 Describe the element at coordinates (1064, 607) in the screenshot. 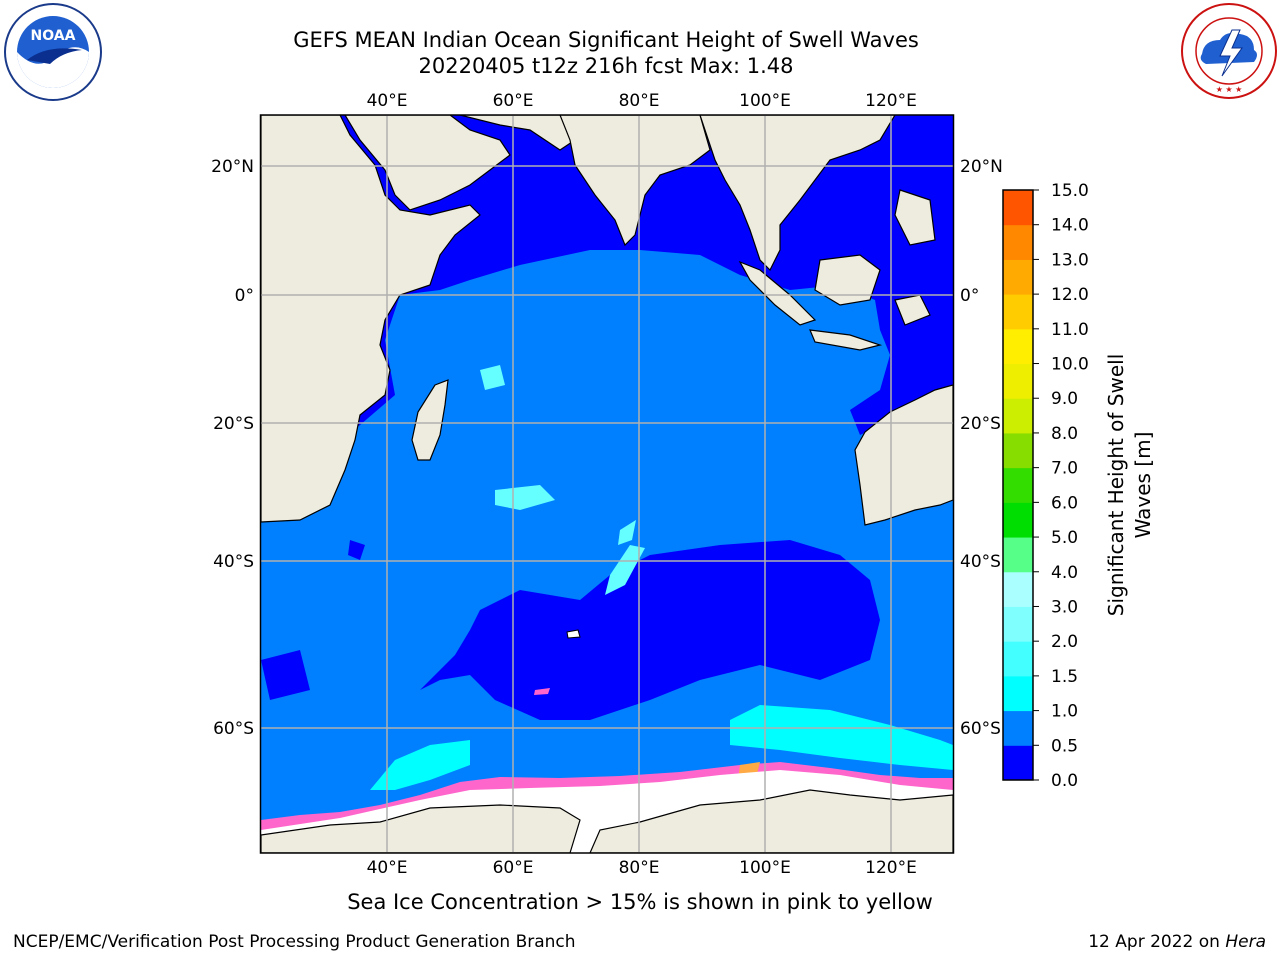

I see `colorbar-tick-label: 3.0` at that location.